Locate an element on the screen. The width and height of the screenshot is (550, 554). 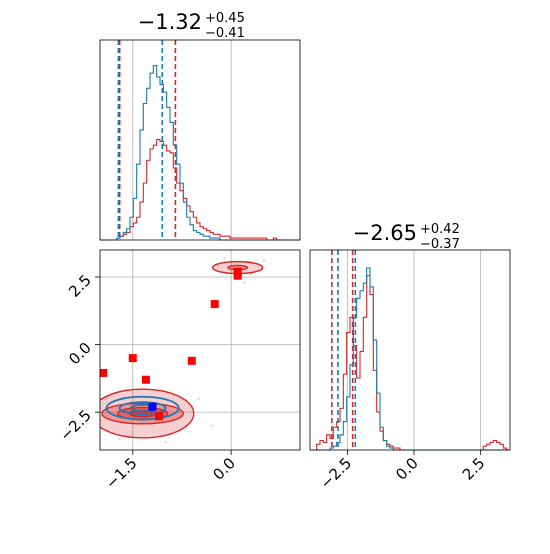
y-tick-label-minus-2.5: −2.5 is located at coordinates (75, 425).